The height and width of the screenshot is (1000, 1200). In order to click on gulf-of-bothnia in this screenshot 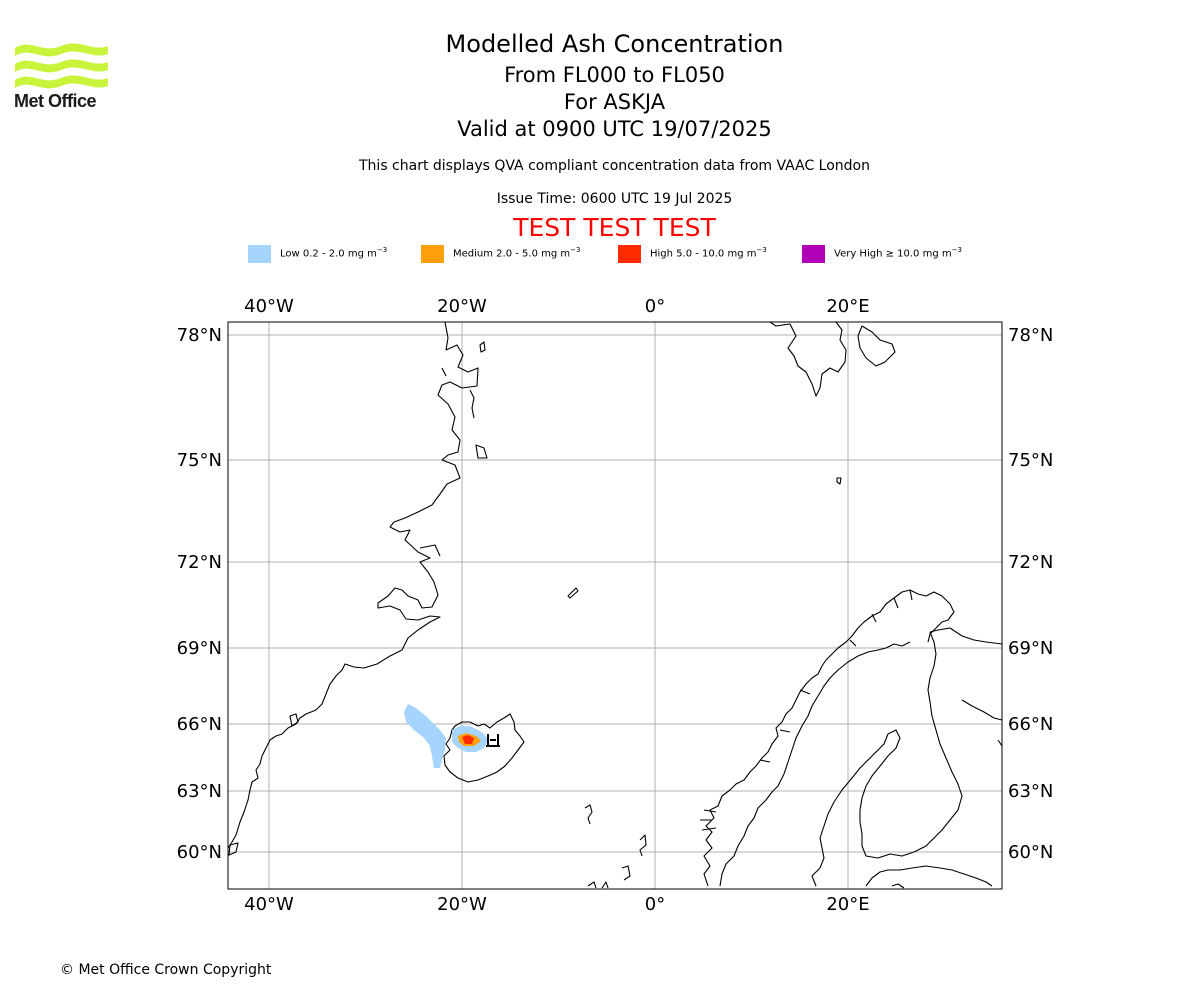, I will do `click(887, 759)`.